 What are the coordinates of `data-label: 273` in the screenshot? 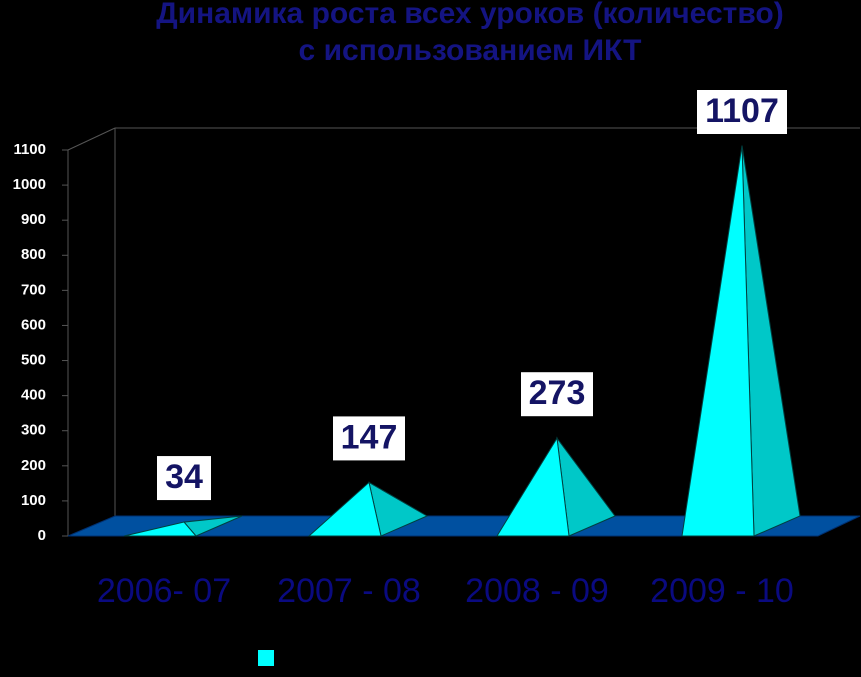 It's located at (557, 393).